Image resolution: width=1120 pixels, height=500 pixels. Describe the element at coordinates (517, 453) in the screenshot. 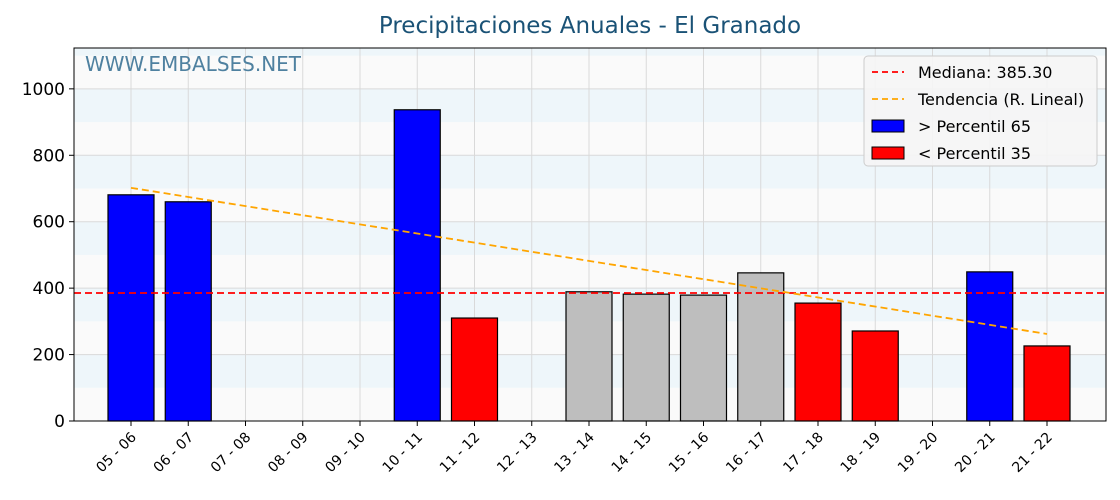

I see `x-tick-label: 12 - 13` at that location.